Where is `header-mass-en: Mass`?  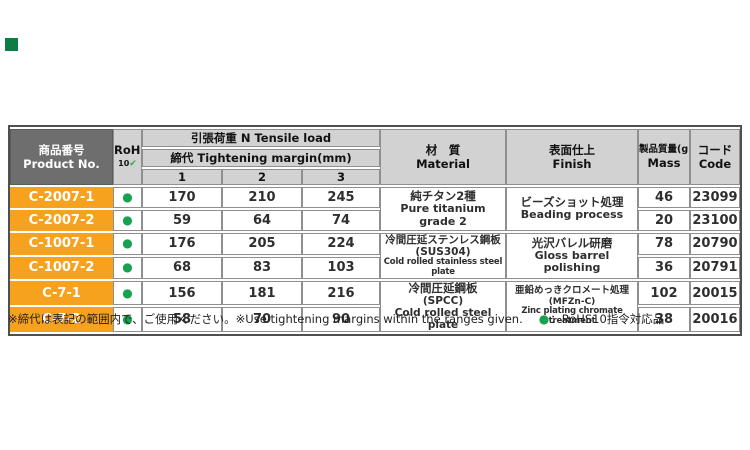
header-mass-en: Mass is located at coordinates (664, 162).